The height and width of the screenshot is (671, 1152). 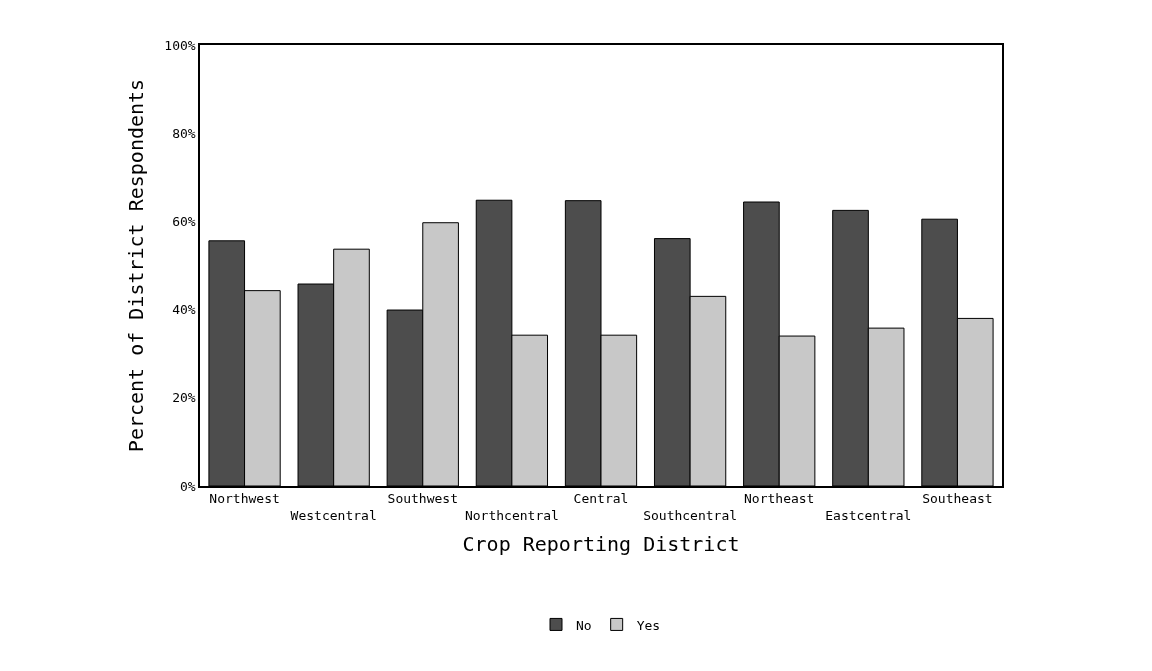 I want to click on x-tick-label: Northwest, so click(x=244, y=499).